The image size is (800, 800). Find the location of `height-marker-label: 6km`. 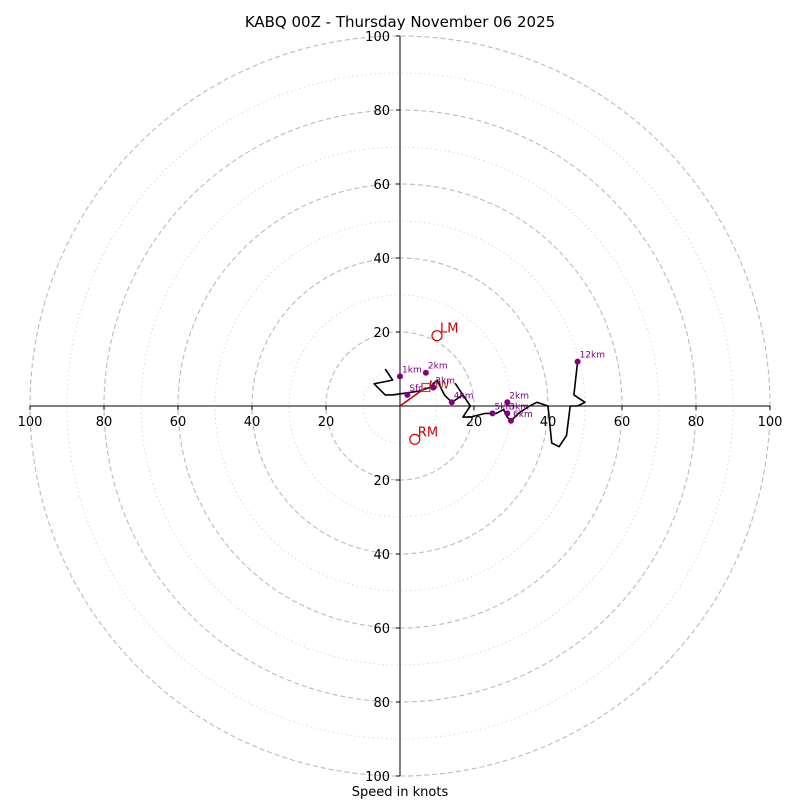

height-marker-label: 6km is located at coordinates (523, 415).